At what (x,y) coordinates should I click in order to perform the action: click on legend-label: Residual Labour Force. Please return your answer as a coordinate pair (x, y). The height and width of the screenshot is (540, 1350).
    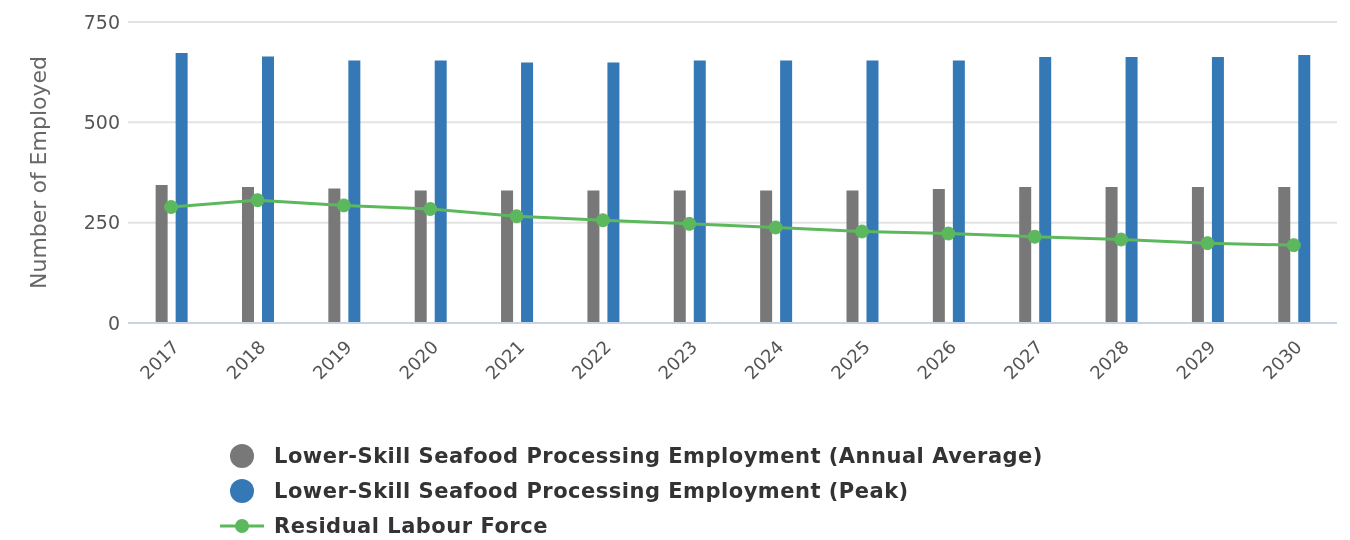
    Looking at the image, I should click on (411, 525).